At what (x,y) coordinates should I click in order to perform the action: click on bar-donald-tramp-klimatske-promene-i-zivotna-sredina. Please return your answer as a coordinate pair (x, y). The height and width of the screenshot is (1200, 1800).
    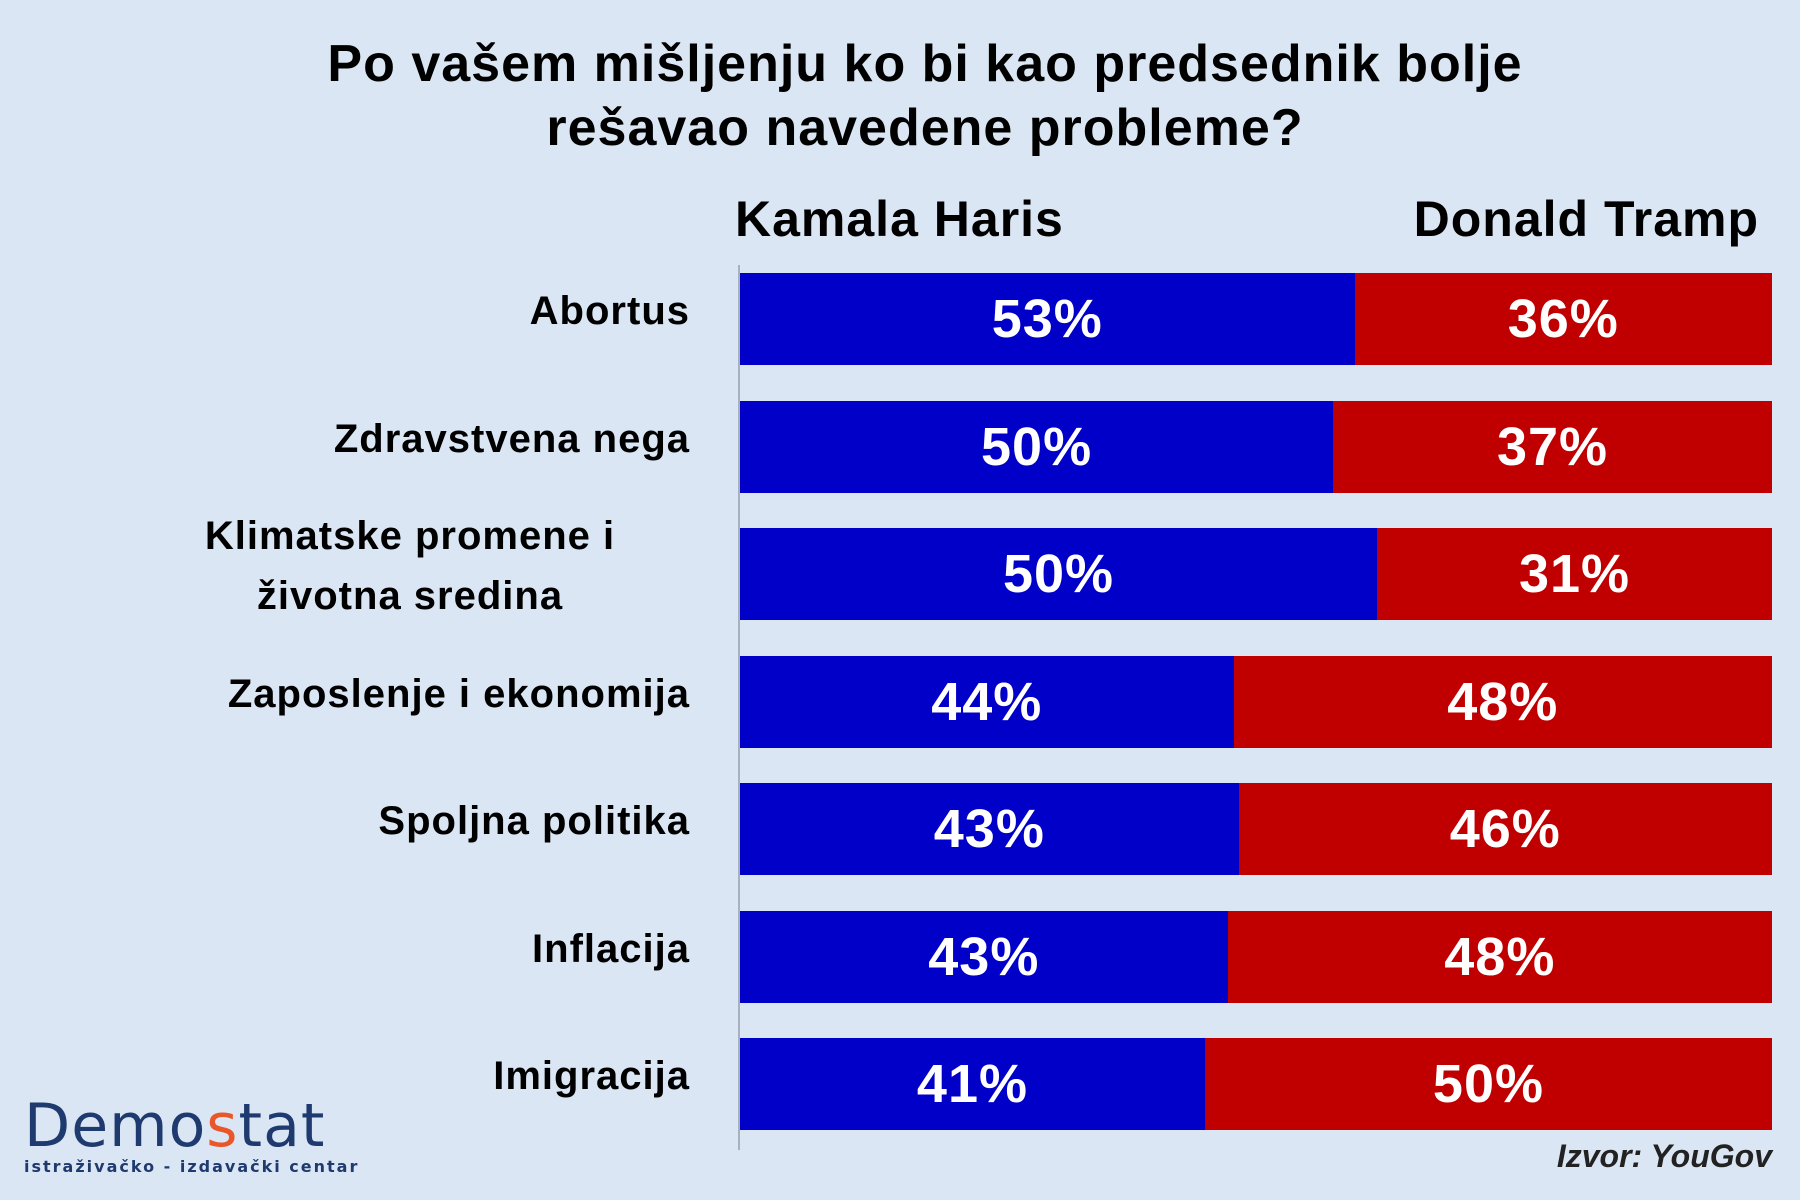
    Looking at the image, I should click on (1574, 574).